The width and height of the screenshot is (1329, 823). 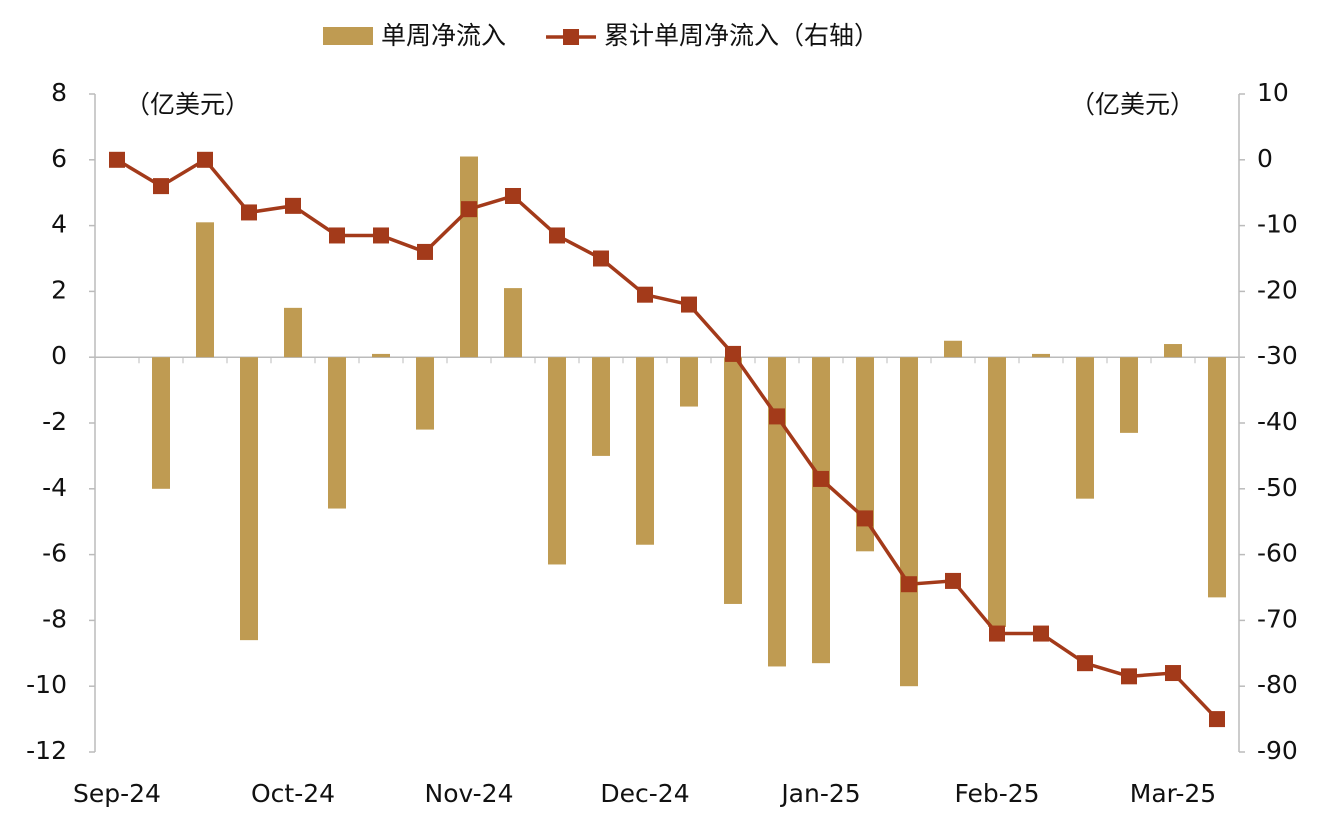 I want to click on y-tick-label: 8, so click(x=59, y=92).